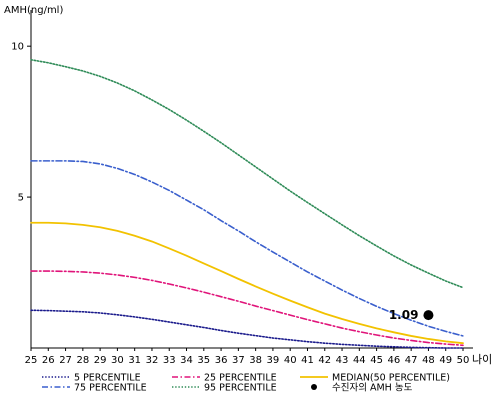  Describe the element at coordinates (152, 360) in the screenshot. I see `x-tick-label: 32` at that location.